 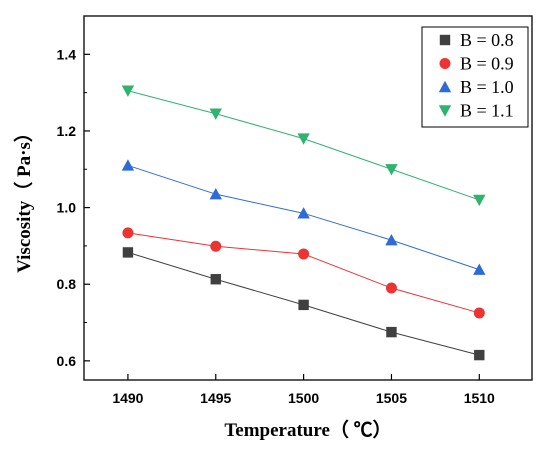 What do you see at coordinates (67, 361) in the screenshot?
I see `y-tick-label: 0.6` at bounding box center [67, 361].